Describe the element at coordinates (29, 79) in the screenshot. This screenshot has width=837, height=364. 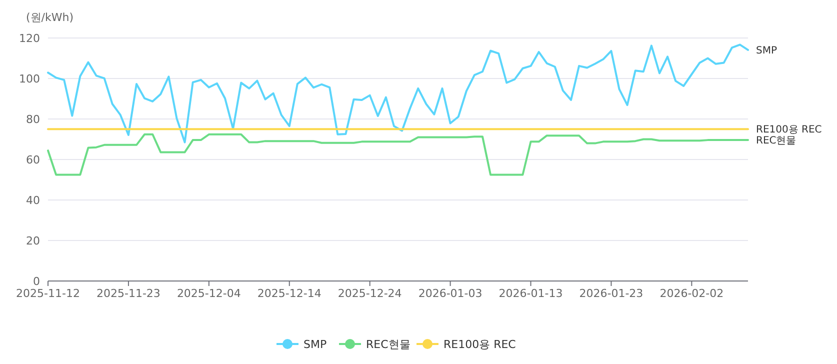
I see `y-tick-label: 100` at that location.